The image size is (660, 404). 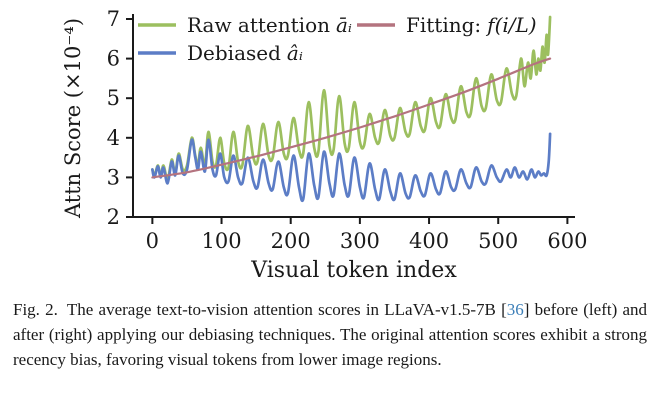 What do you see at coordinates (351, 167) in the screenshot?
I see `series-debiased` at bounding box center [351, 167].